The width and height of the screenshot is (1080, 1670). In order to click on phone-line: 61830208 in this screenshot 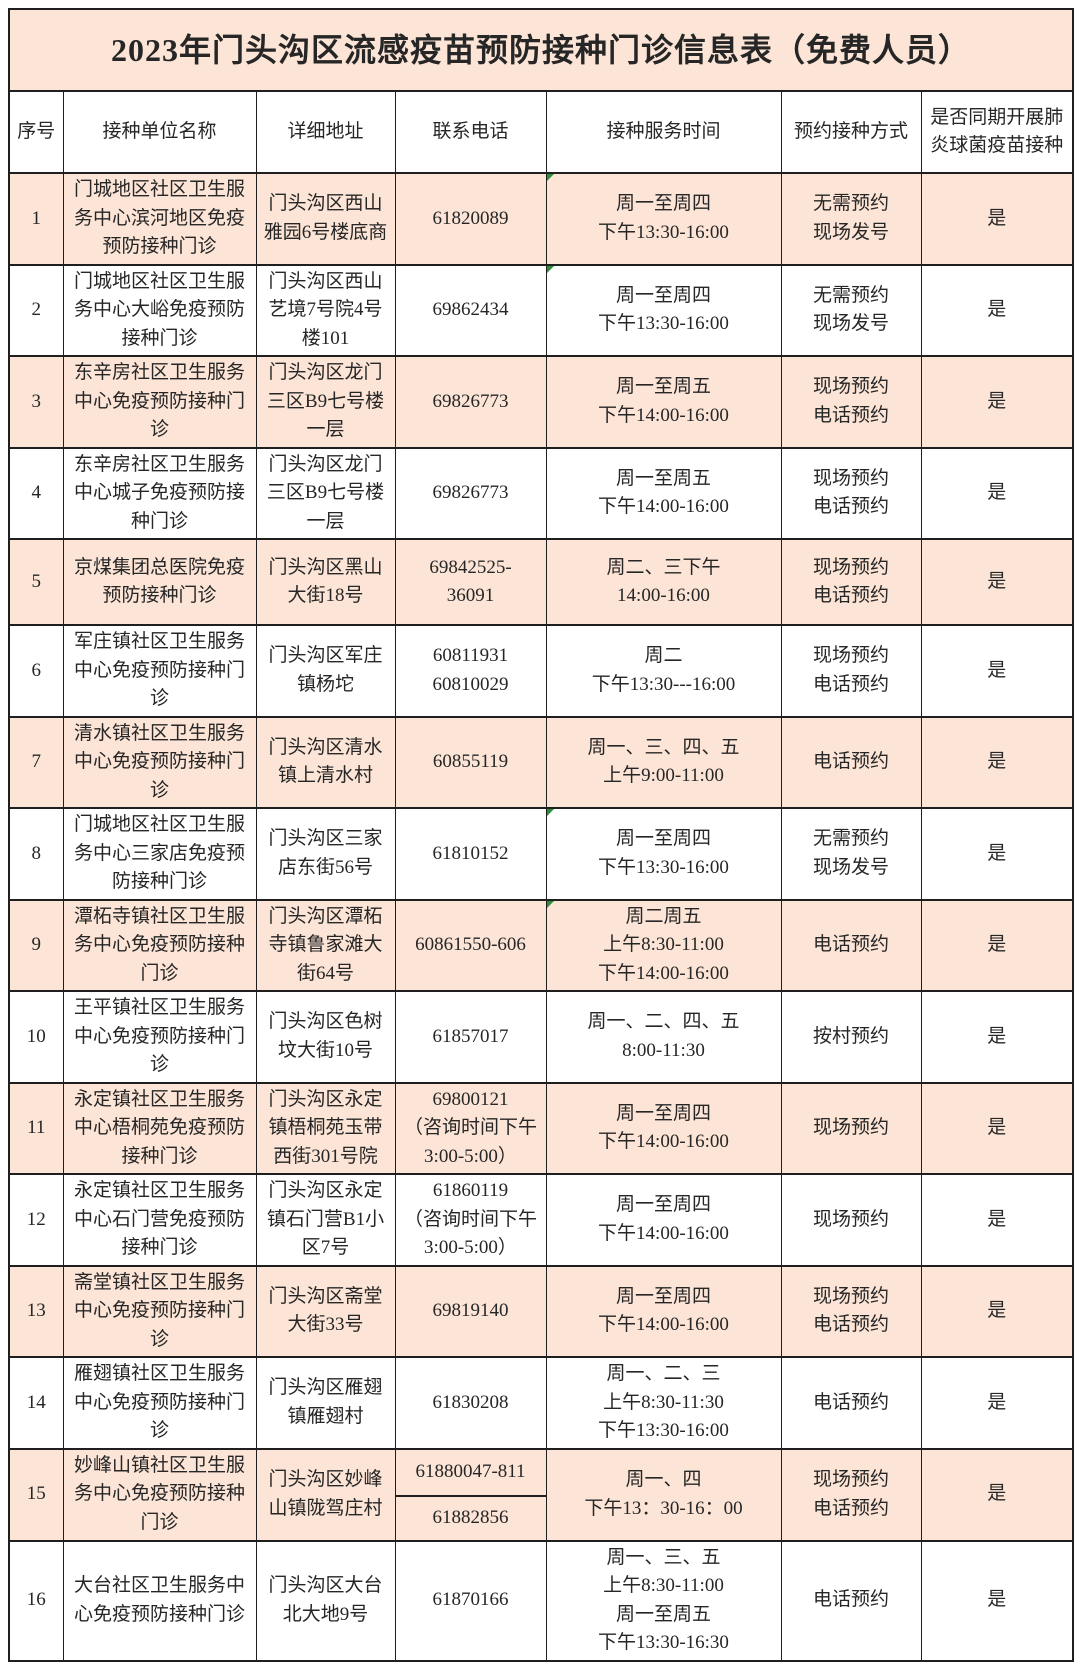, I will do `click(470, 1402)`.